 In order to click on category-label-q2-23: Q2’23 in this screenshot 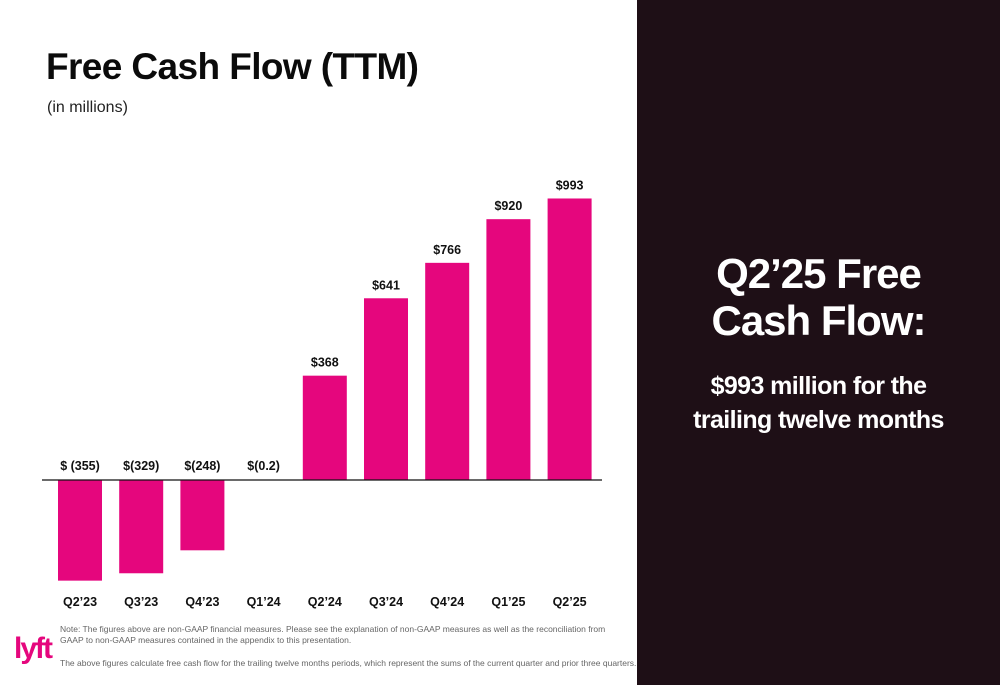, I will do `click(80, 602)`.